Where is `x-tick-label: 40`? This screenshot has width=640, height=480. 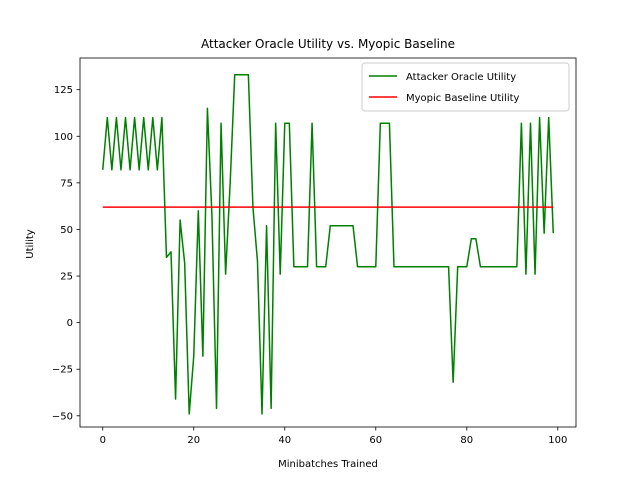
x-tick-label: 40 is located at coordinates (284, 440).